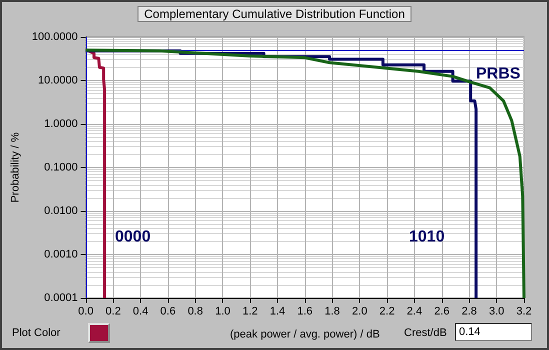  I want to click on x-tick-label: 0.4, so click(140, 312).